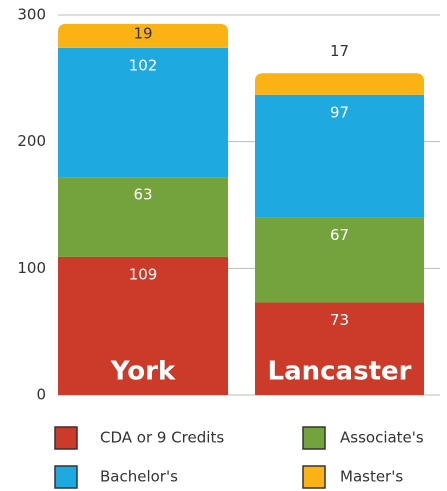 Image resolution: width=447 pixels, height=491 pixels. Describe the element at coordinates (340, 372) in the screenshot. I see `category-label: Lancaster` at that location.